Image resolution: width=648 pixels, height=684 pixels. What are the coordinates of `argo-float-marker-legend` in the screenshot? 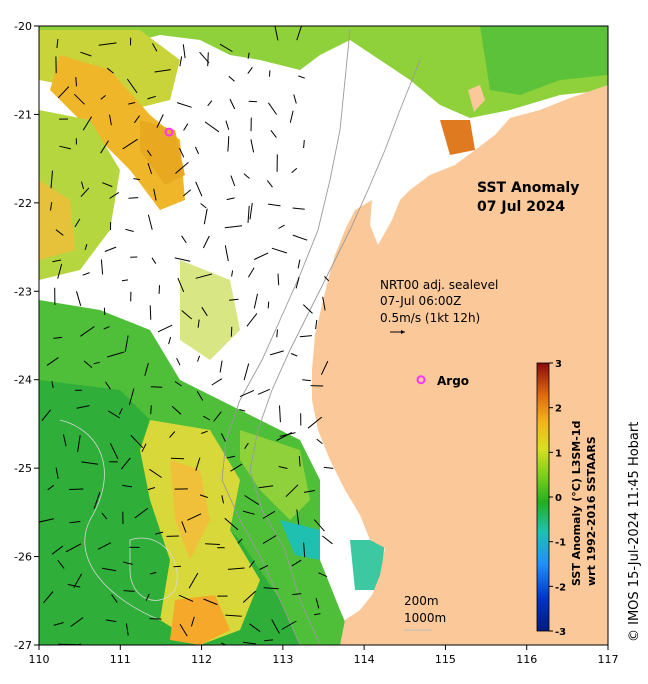 It's located at (421, 380).